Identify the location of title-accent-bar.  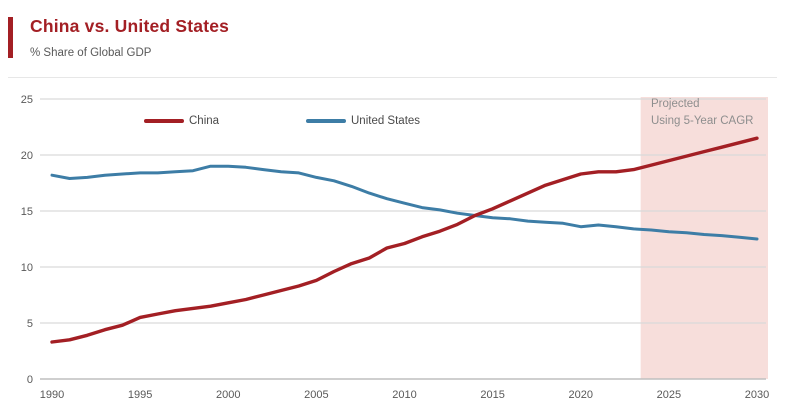
(10, 37).